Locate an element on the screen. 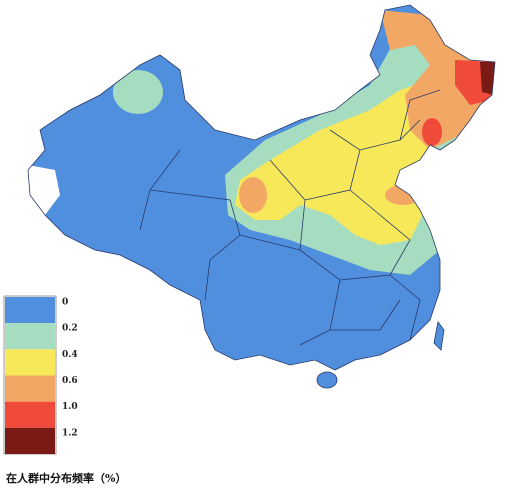 The width and height of the screenshot is (512, 493). legend: 0 0.2 0.4 0.6 1.0 1.2 is located at coordinates (40, 375).